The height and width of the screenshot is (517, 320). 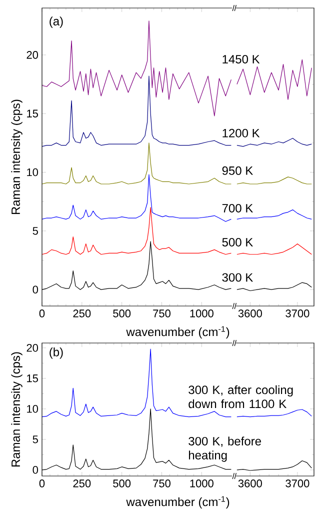 What do you see at coordinates (56, 353) in the screenshot?
I see `annotation: (b)` at bounding box center [56, 353].